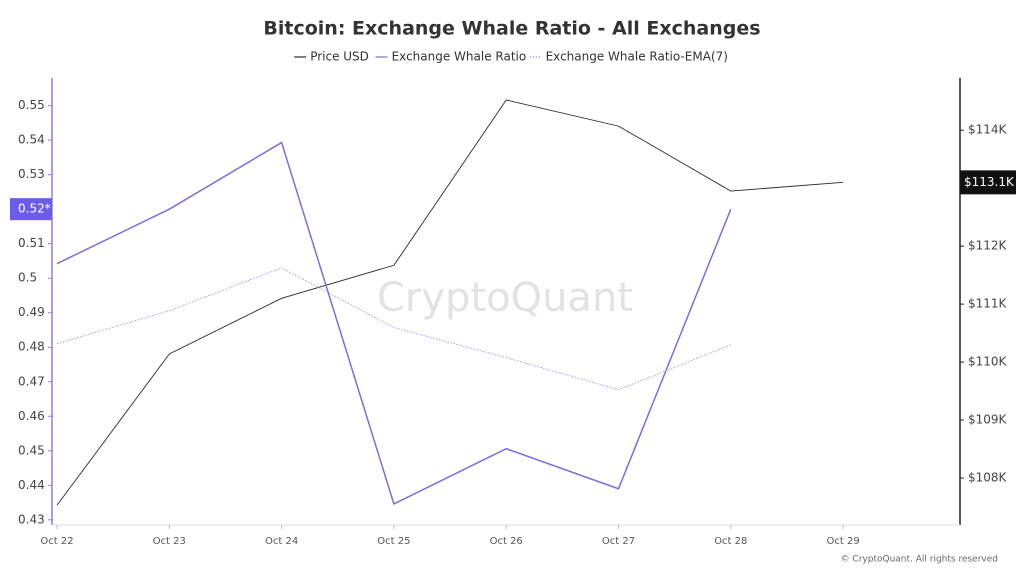 The height and width of the screenshot is (576, 1024). I want to click on x-tick-label: Oct 22, so click(56, 541).